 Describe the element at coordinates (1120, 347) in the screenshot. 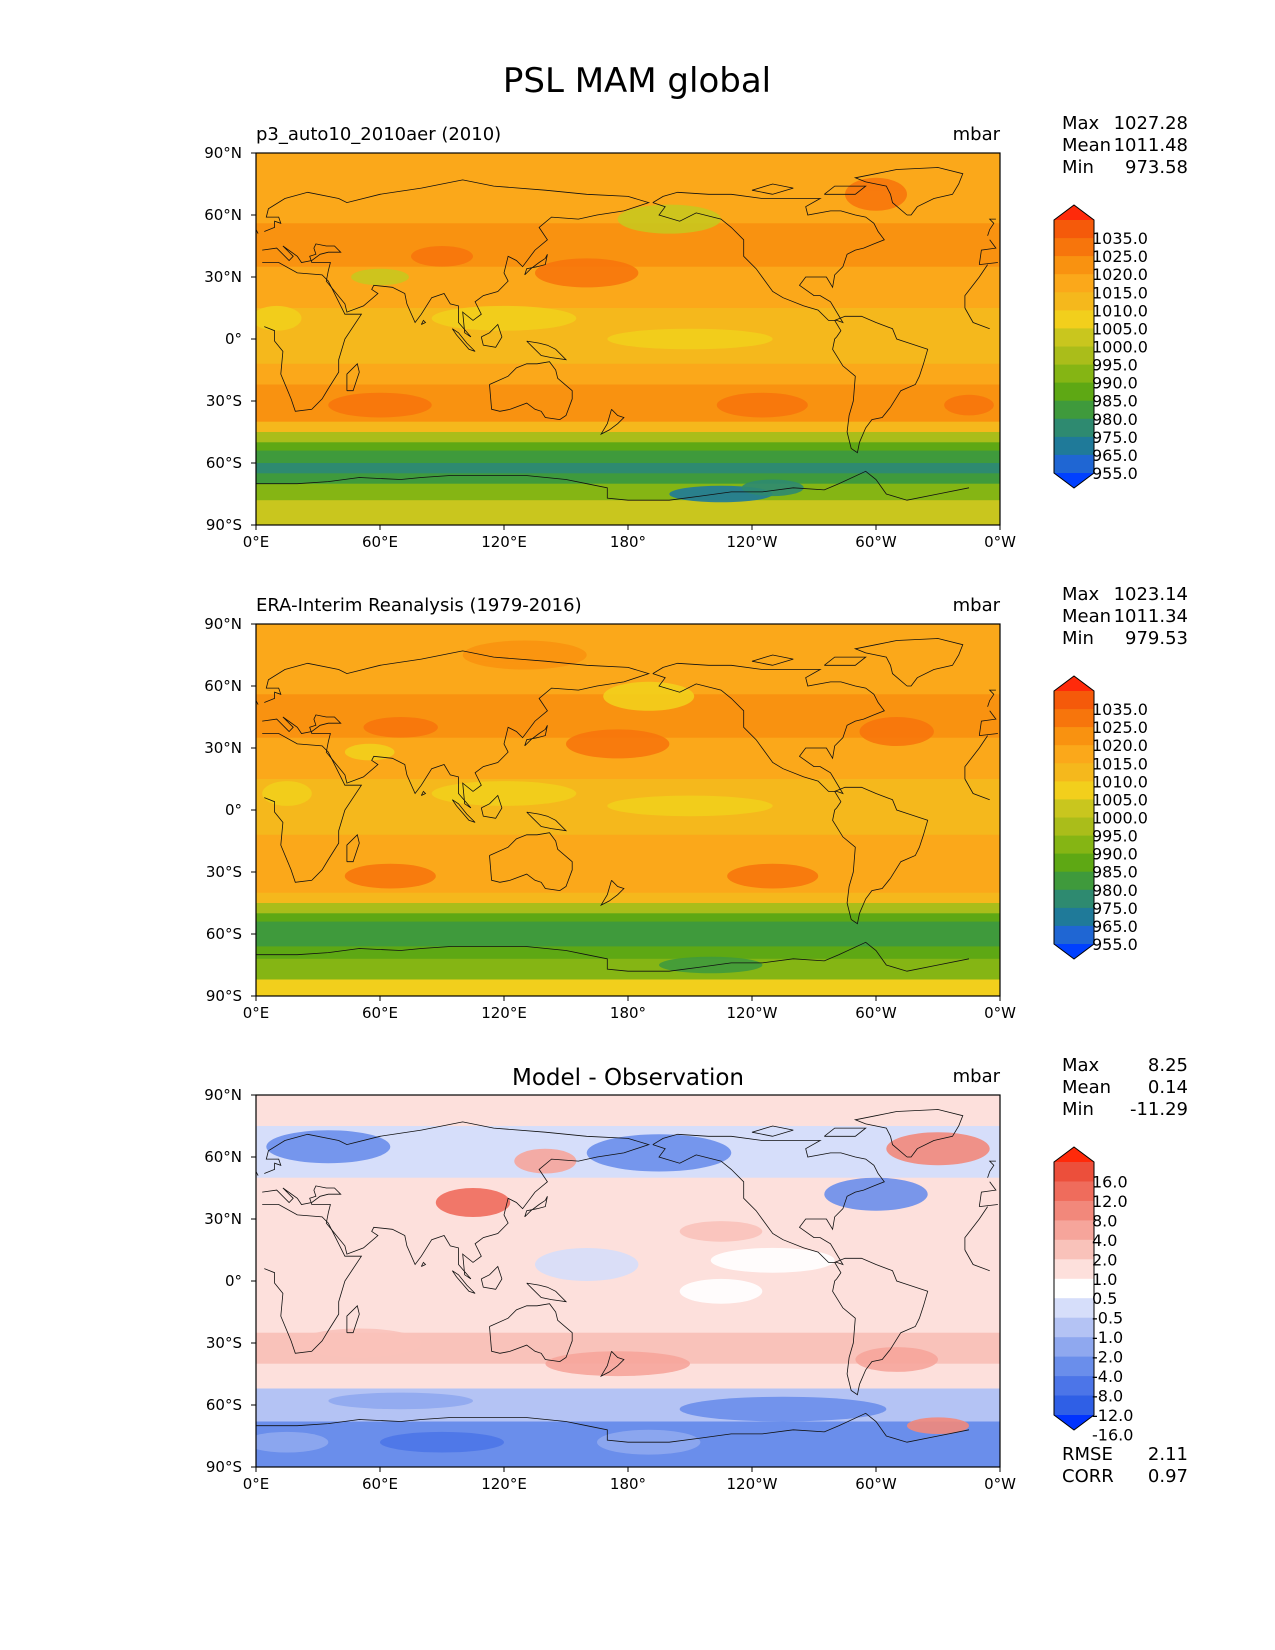

I see `colorbar-tick-label: 1000.0` at that location.